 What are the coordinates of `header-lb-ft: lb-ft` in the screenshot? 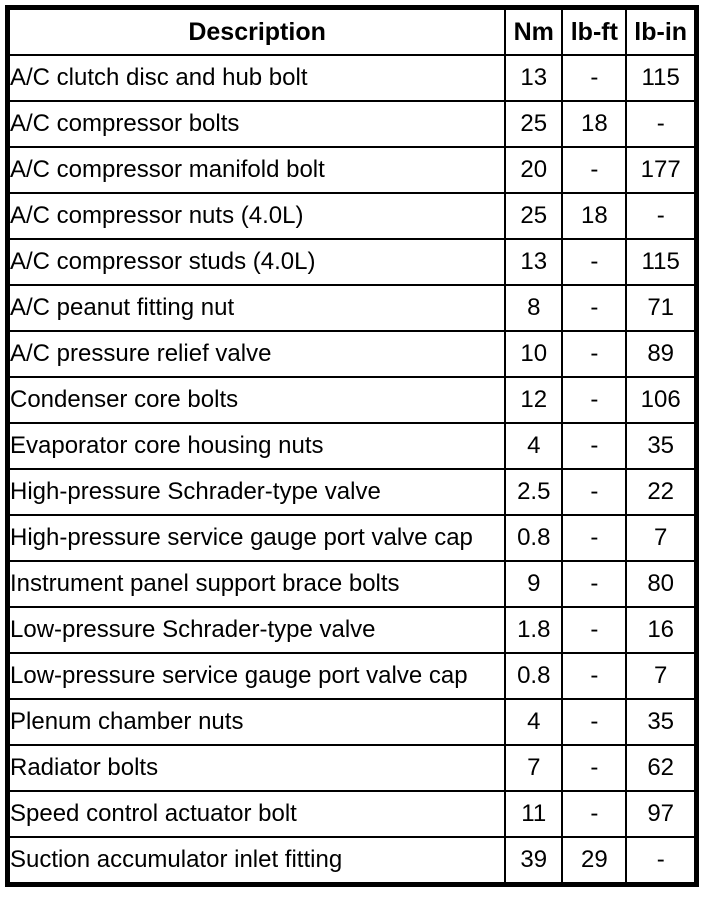 It's located at (594, 31).